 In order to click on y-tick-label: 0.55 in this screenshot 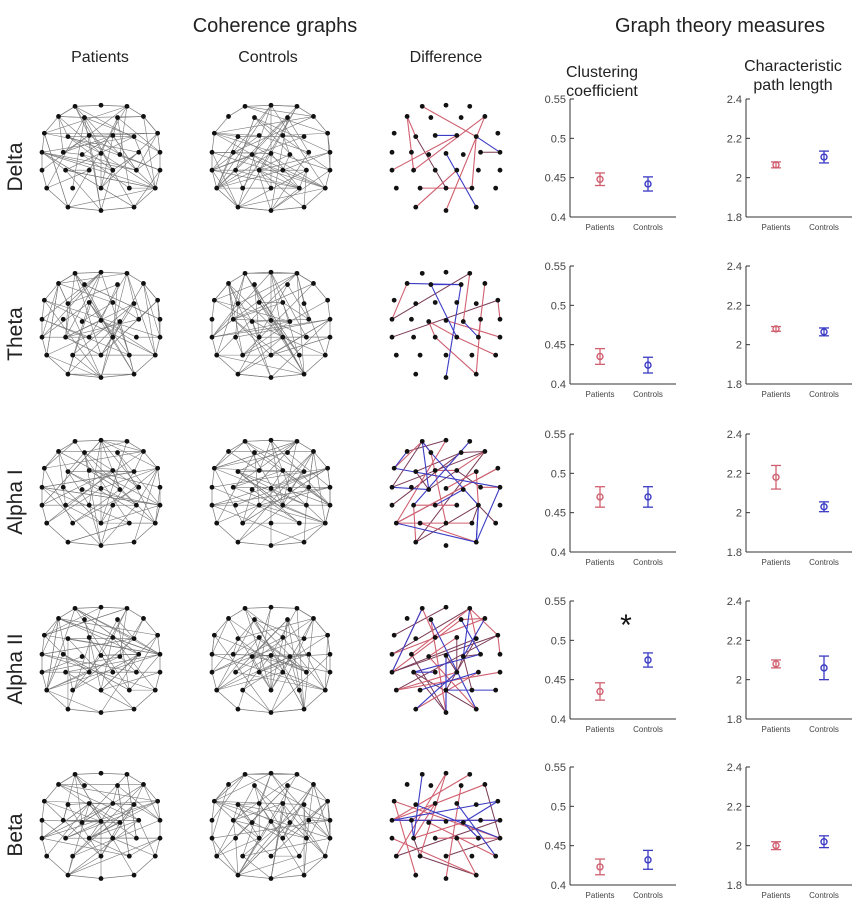, I will do `click(555, 100)`.